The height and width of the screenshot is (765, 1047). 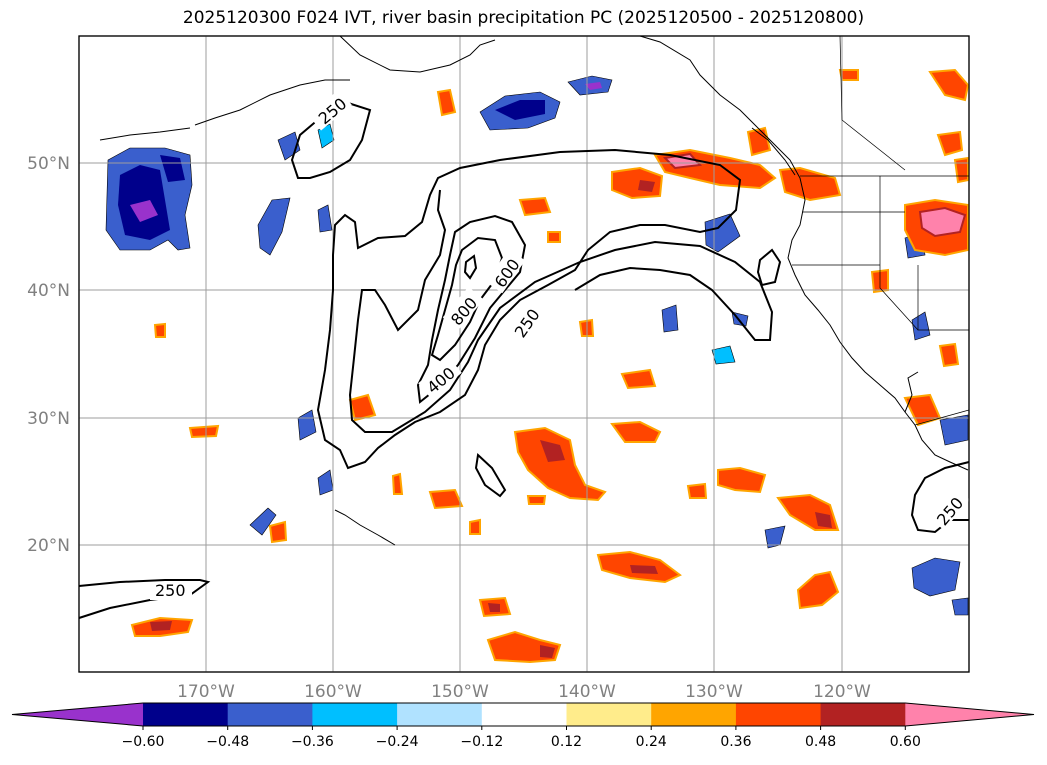 What do you see at coordinates (773, 151) in the screenshot?
I see `coastline-vancouver-island` at bounding box center [773, 151].